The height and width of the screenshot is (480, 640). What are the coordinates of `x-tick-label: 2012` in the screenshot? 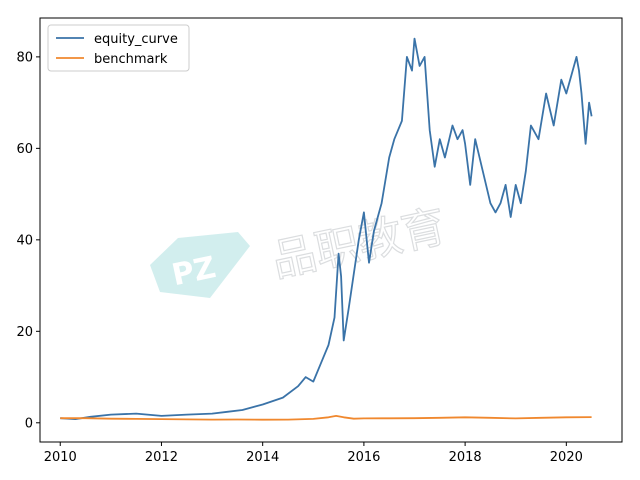 It's located at (161, 457).